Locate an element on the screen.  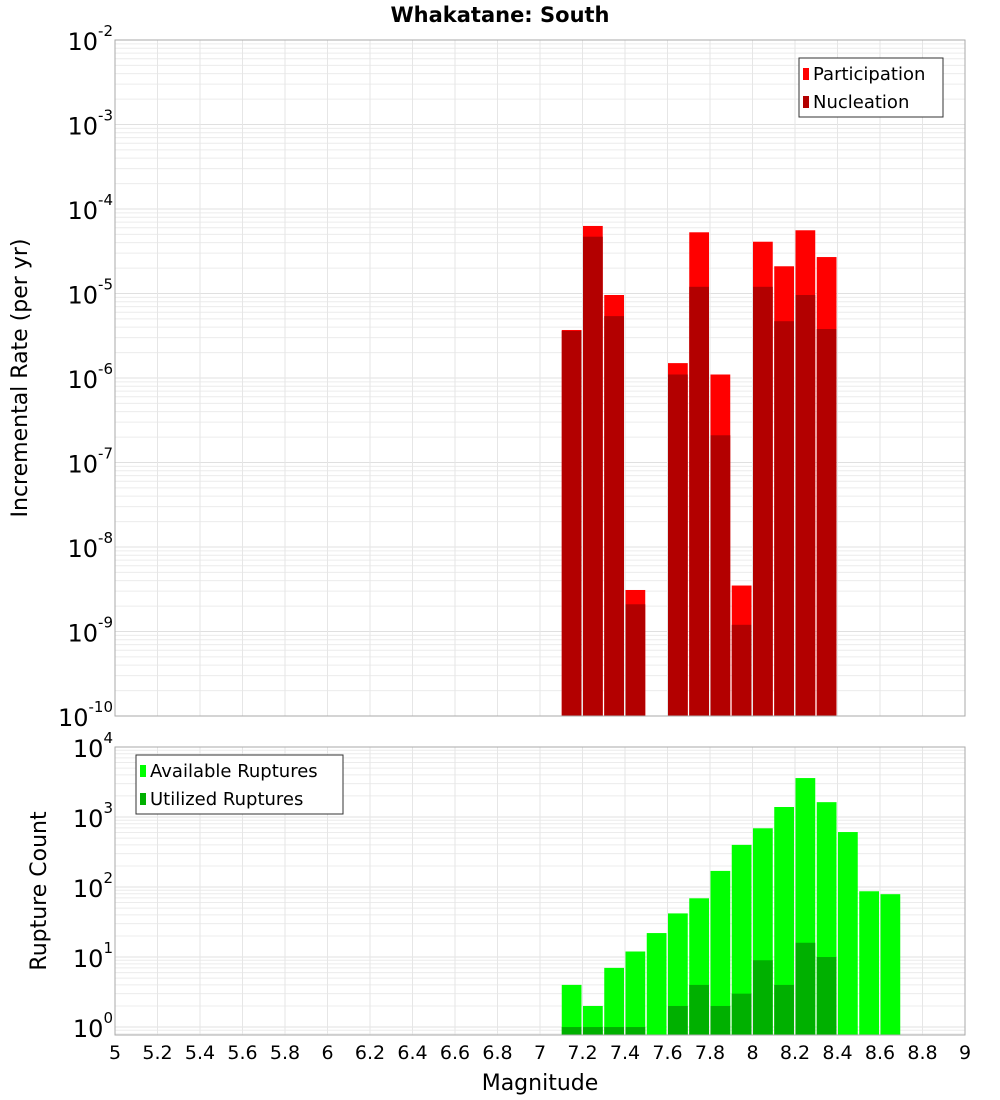
chart-title: Whakatane: South is located at coordinates (499, 15).